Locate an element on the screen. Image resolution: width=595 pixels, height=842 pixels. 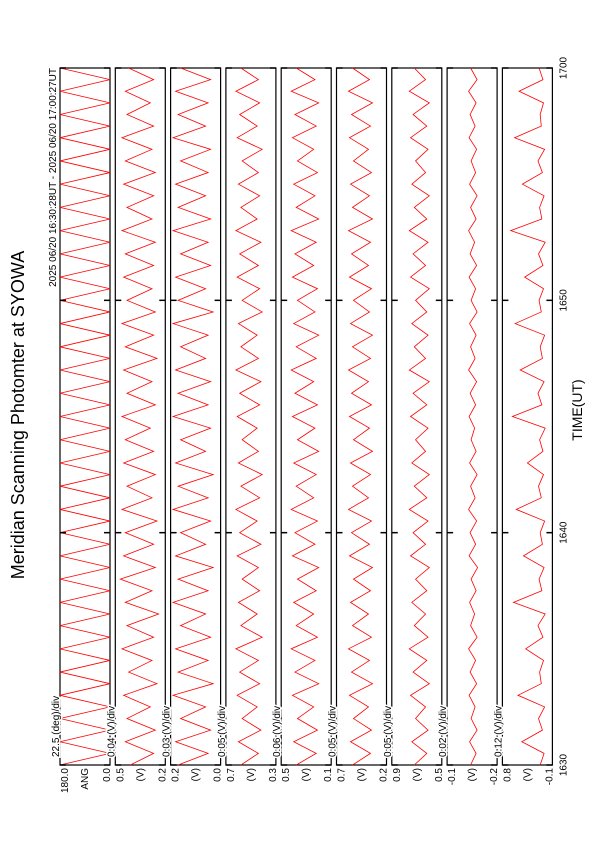
x-tick-label: 1640 is located at coordinates (563, 532).